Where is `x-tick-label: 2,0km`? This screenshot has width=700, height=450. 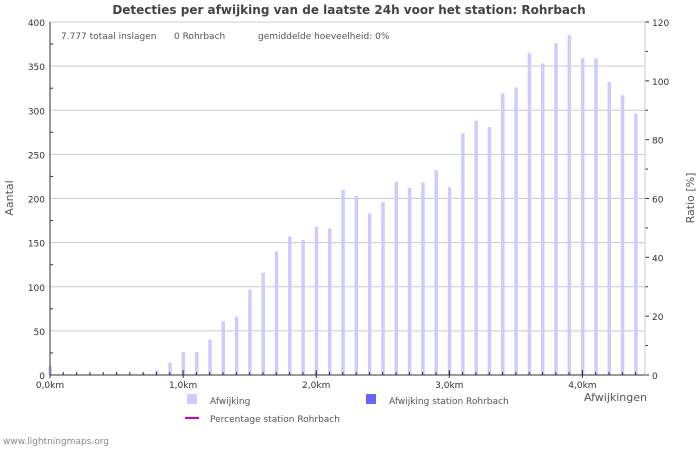
x-tick-label: 2,0km is located at coordinates (316, 386).